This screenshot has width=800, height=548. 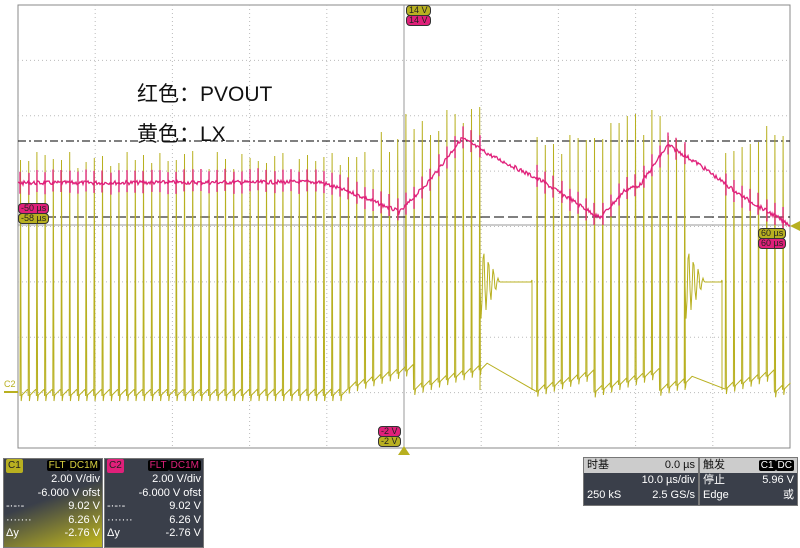 What do you see at coordinates (778, 480) in the screenshot?
I see `trigger-level: 5.96 V` at bounding box center [778, 480].